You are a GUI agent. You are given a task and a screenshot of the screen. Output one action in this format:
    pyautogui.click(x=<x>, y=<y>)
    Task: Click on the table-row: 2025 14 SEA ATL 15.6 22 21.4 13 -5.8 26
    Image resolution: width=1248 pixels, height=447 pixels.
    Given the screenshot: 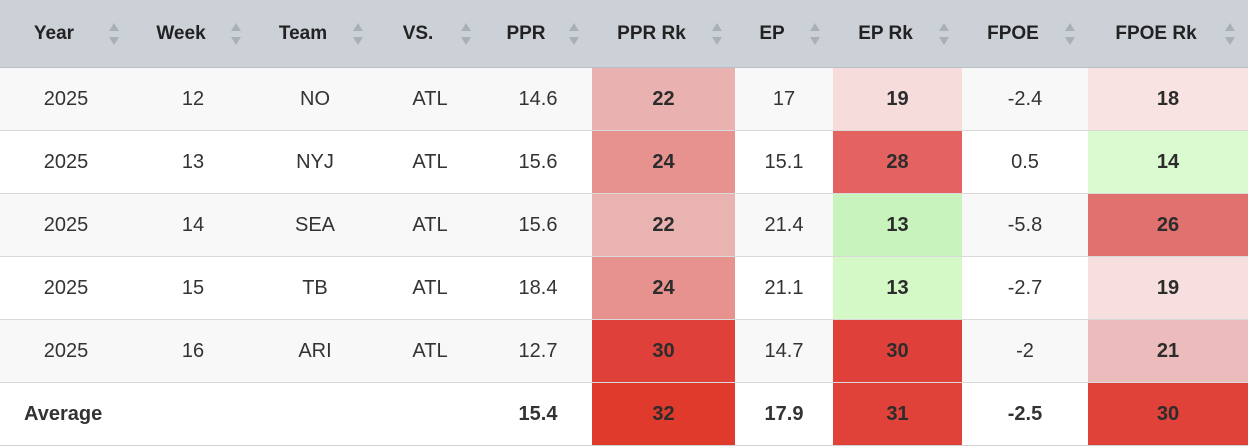 What is the action you would take?
    pyautogui.click(x=624, y=225)
    